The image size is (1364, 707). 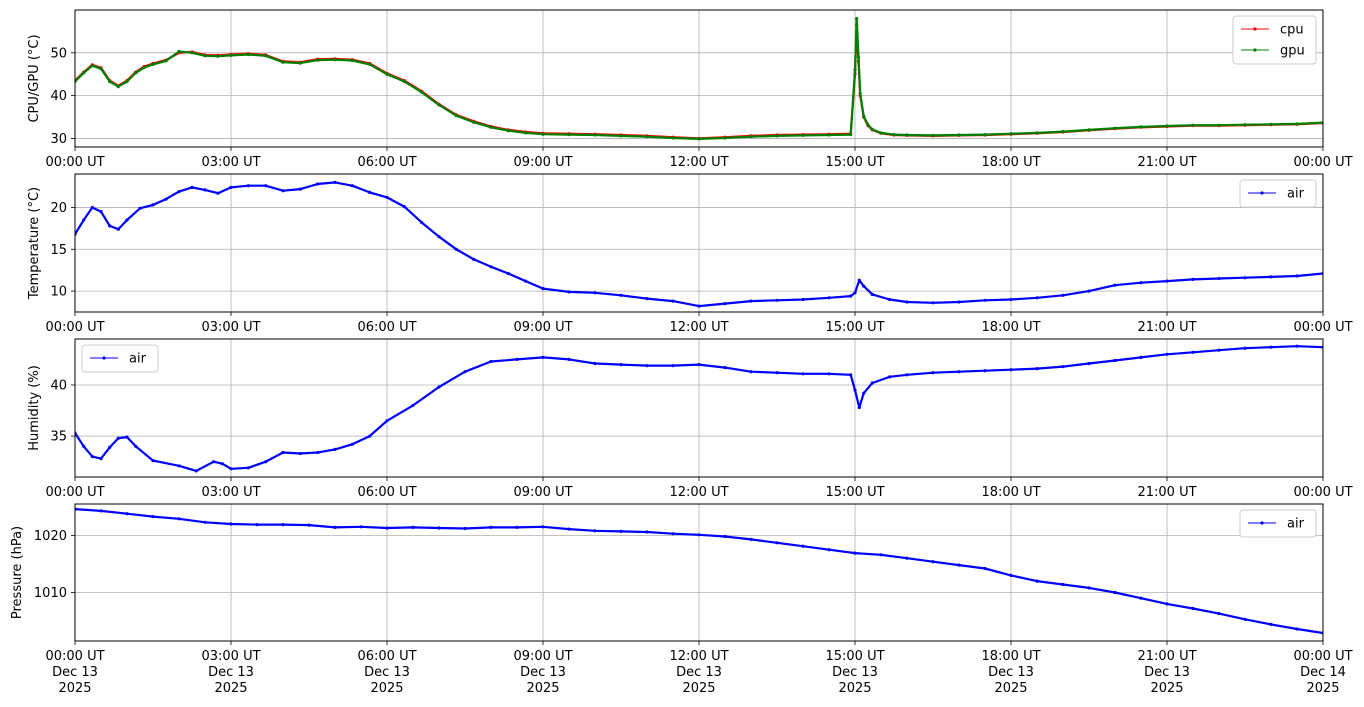 What do you see at coordinates (854, 327) in the screenshot?
I see `x-tick-label: 15:00 UT` at bounding box center [854, 327].